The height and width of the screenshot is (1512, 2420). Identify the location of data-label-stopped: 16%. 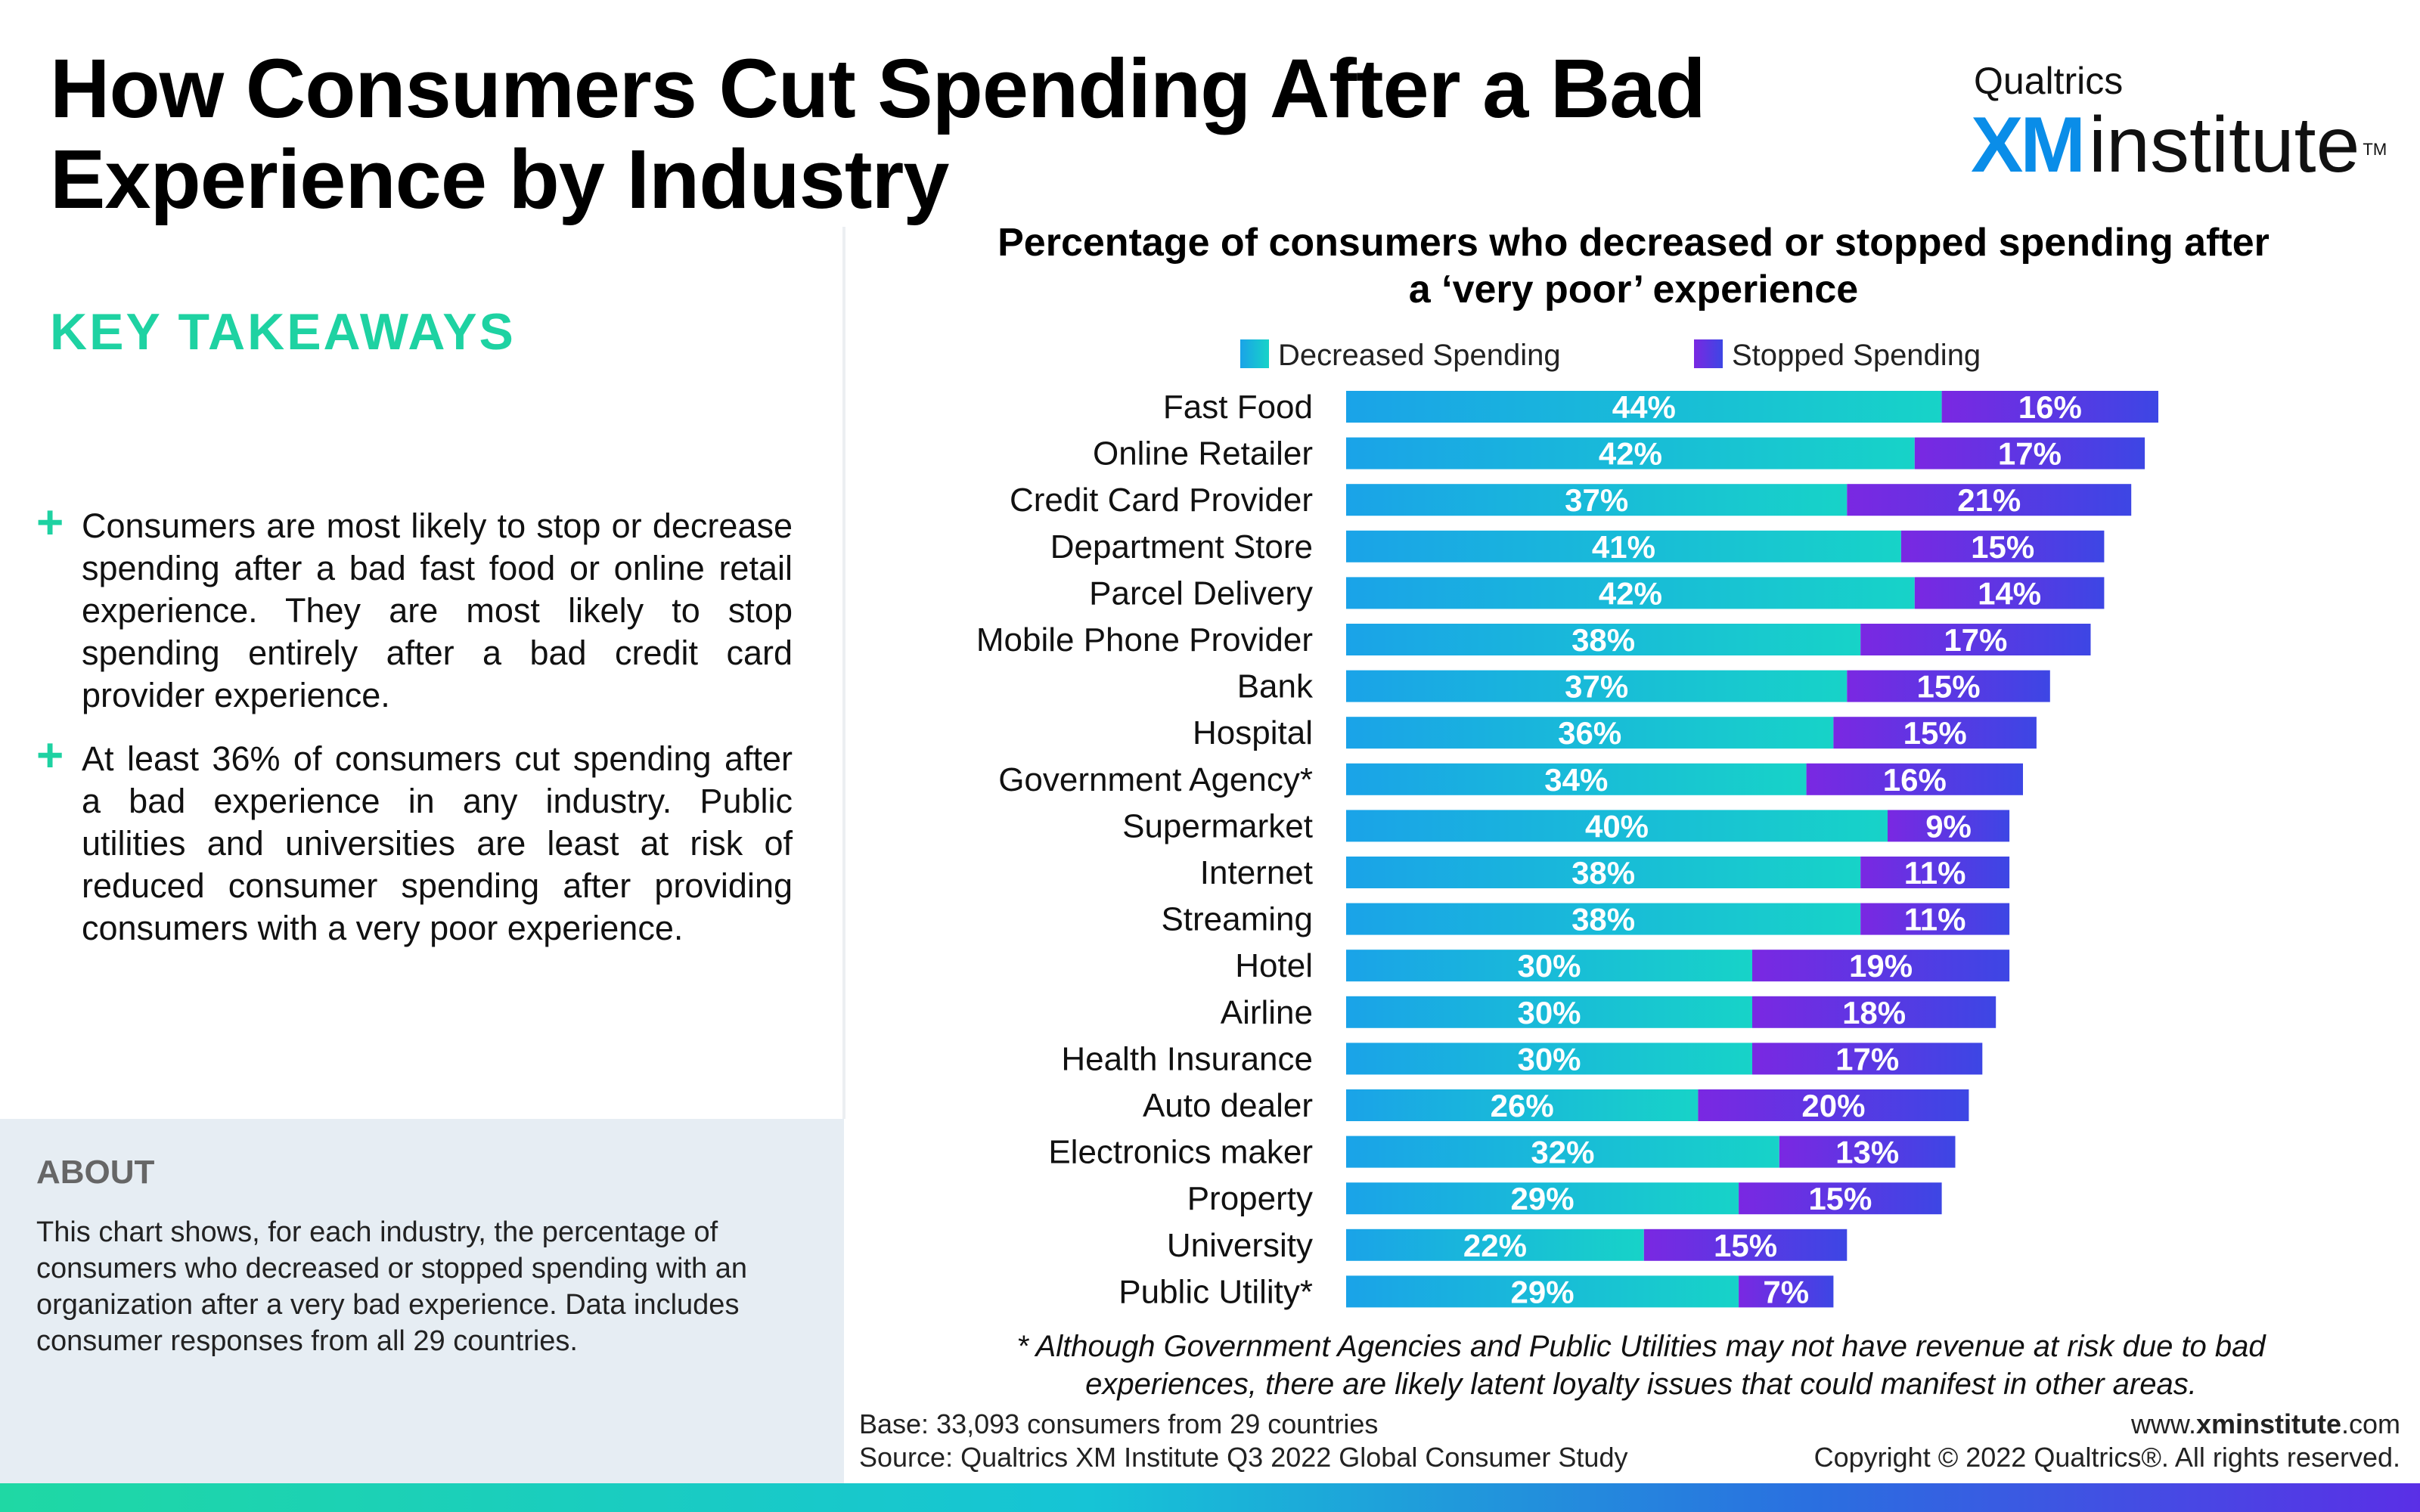
(1915, 780).